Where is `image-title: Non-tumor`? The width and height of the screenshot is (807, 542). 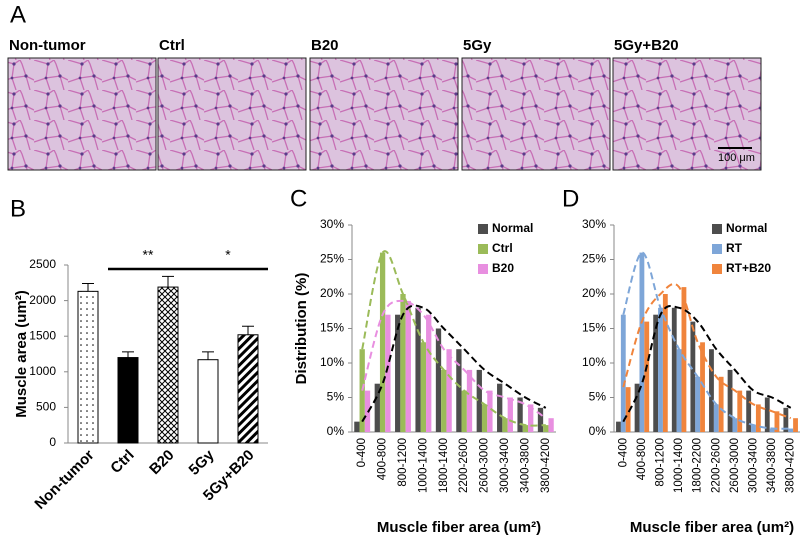 image-title: Non-tumor is located at coordinates (47, 45).